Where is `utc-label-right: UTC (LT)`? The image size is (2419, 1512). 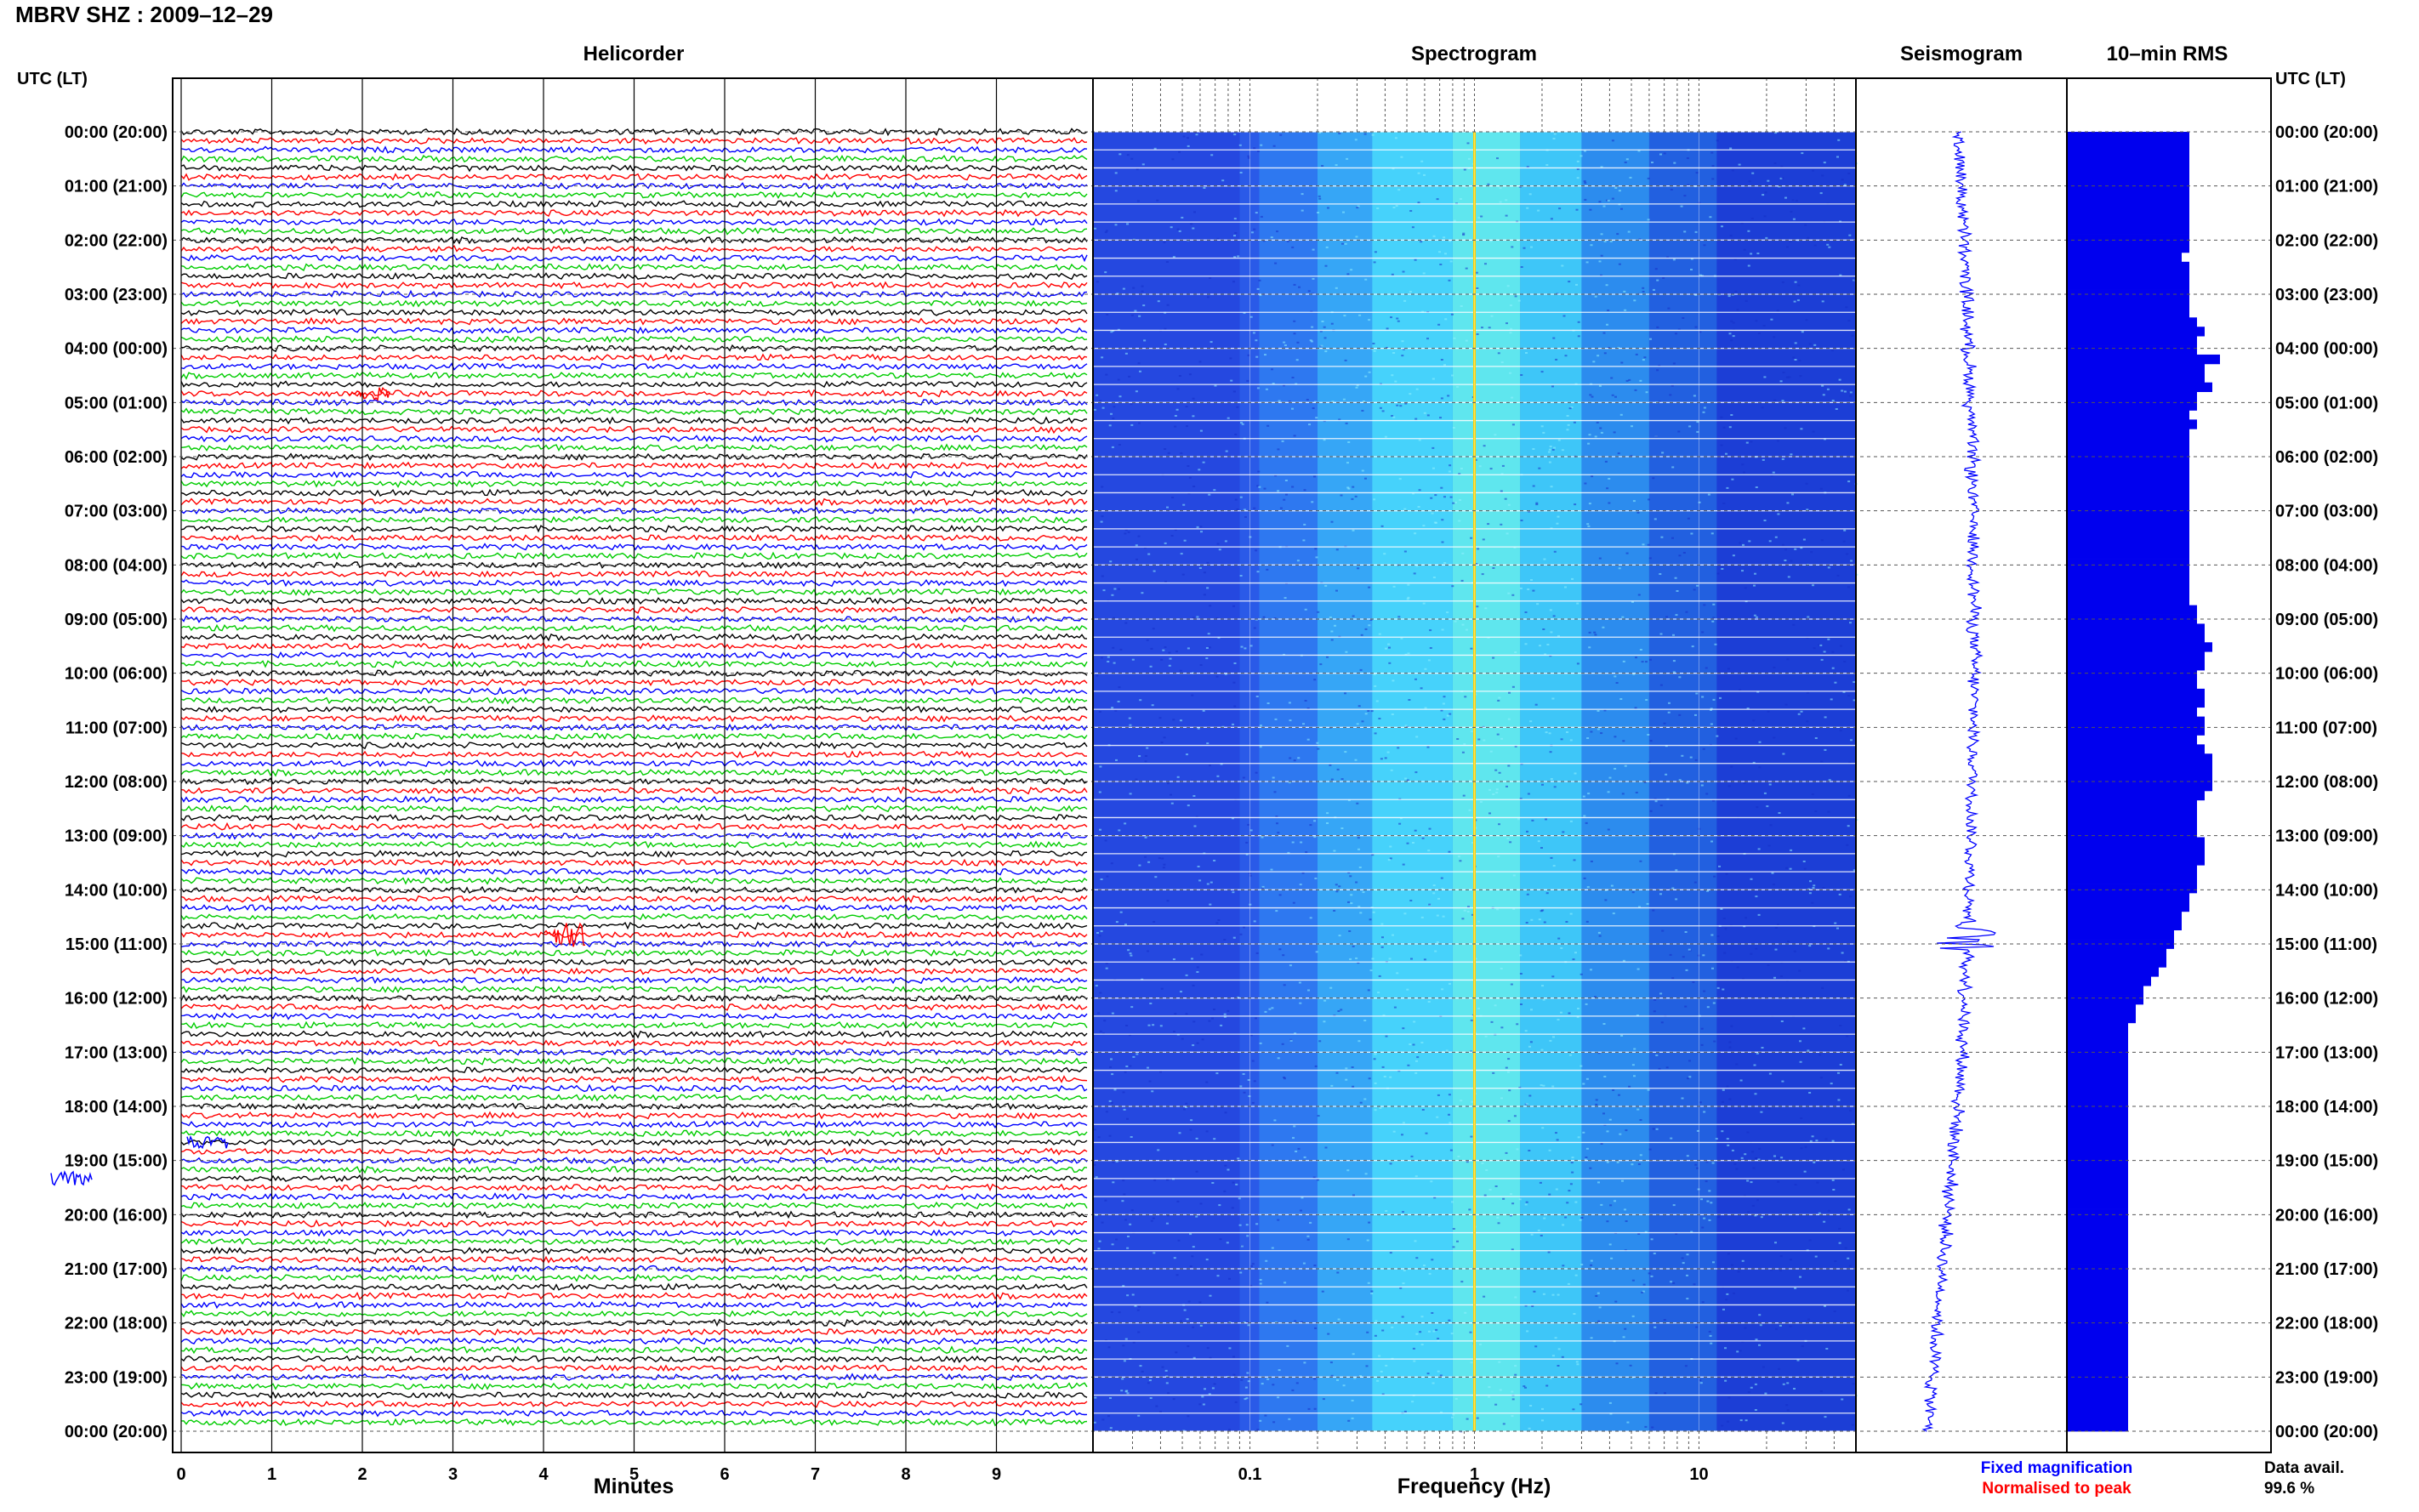 utc-label-right: UTC (LT) is located at coordinates (2310, 79).